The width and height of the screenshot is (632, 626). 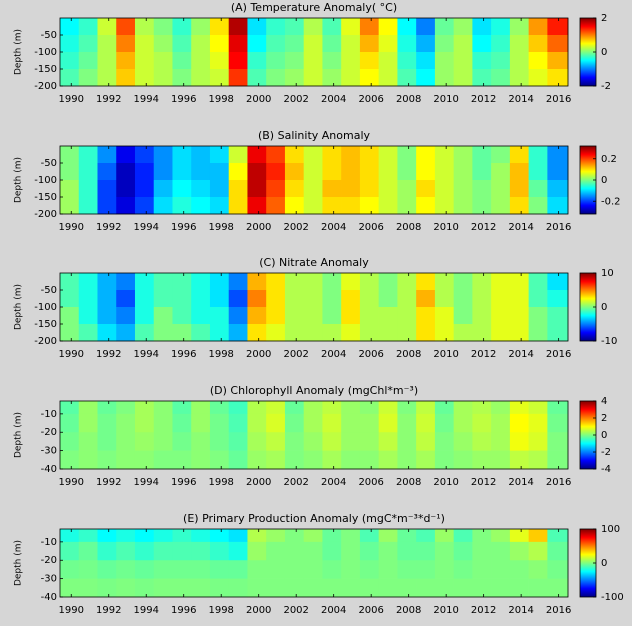 I want to click on y-axis-label: Depth (m), so click(x=19, y=563).